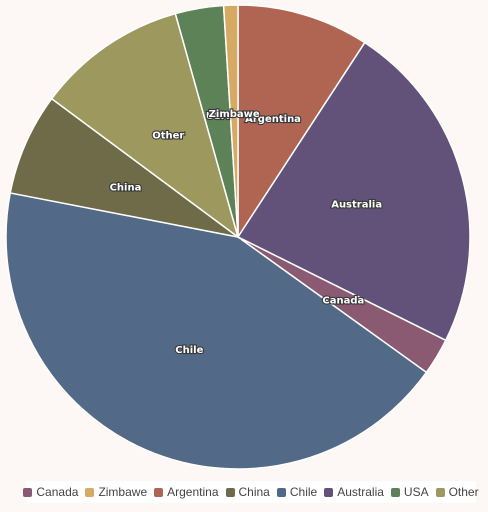  I want to click on legend-label: Australia, so click(360, 492).